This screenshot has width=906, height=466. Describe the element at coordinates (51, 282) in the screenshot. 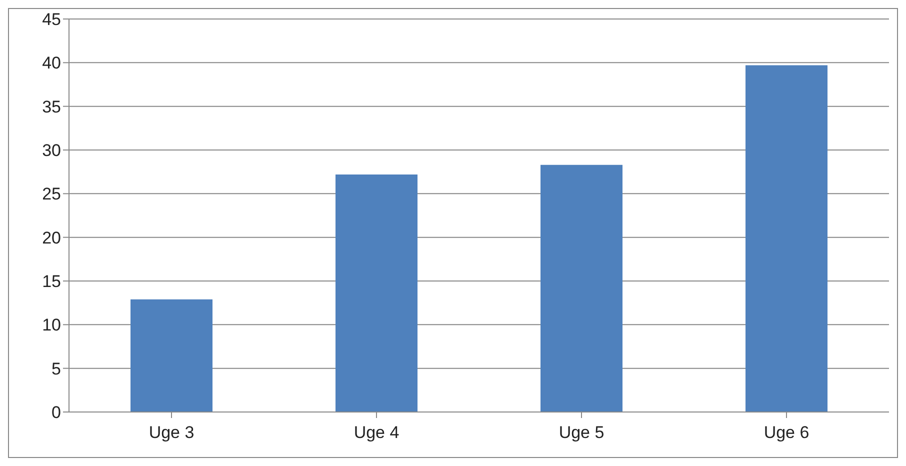

I see `y-tick-label: 15` at that location.